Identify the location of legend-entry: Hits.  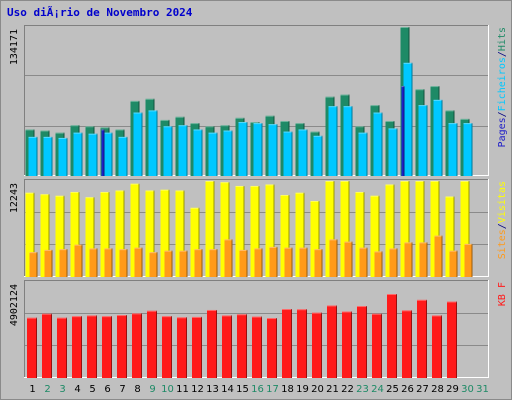
(502, 39).